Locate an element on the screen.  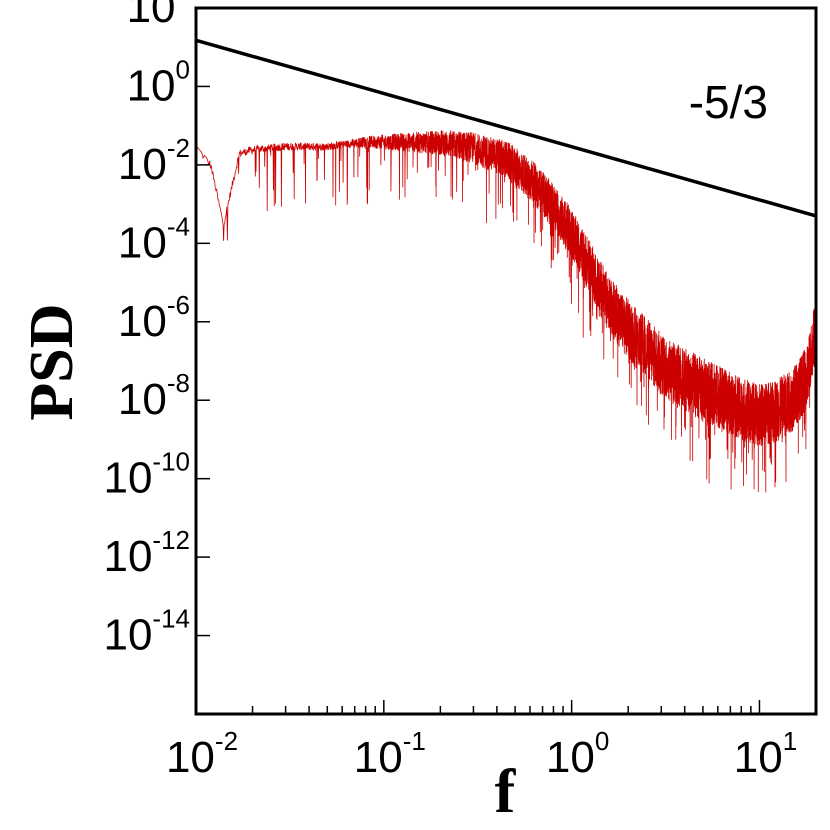
y-tick-exp: -10 is located at coordinates (171, 462).